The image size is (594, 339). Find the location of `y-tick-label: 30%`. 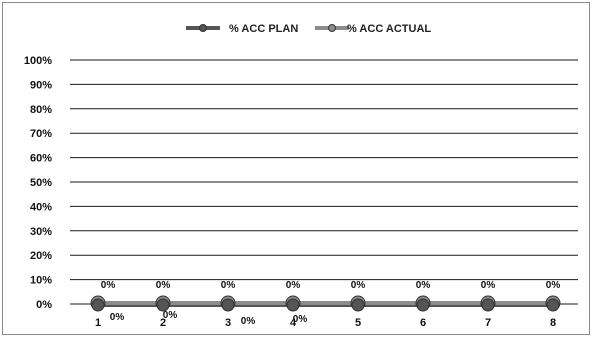

y-tick-label: 30% is located at coordinates (41, 232).